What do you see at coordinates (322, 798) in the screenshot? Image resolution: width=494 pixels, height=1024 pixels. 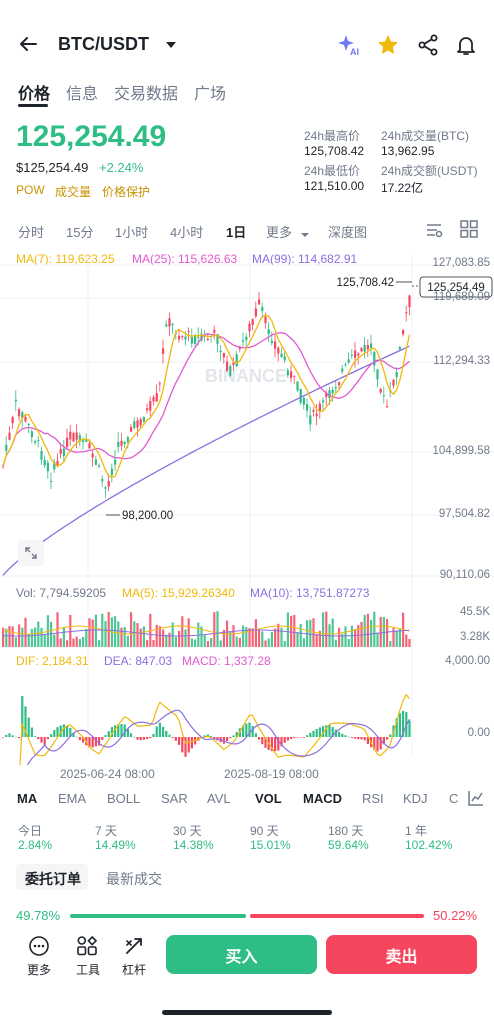 I see `ind-macd: MACD` at bounding box center [322, 798].